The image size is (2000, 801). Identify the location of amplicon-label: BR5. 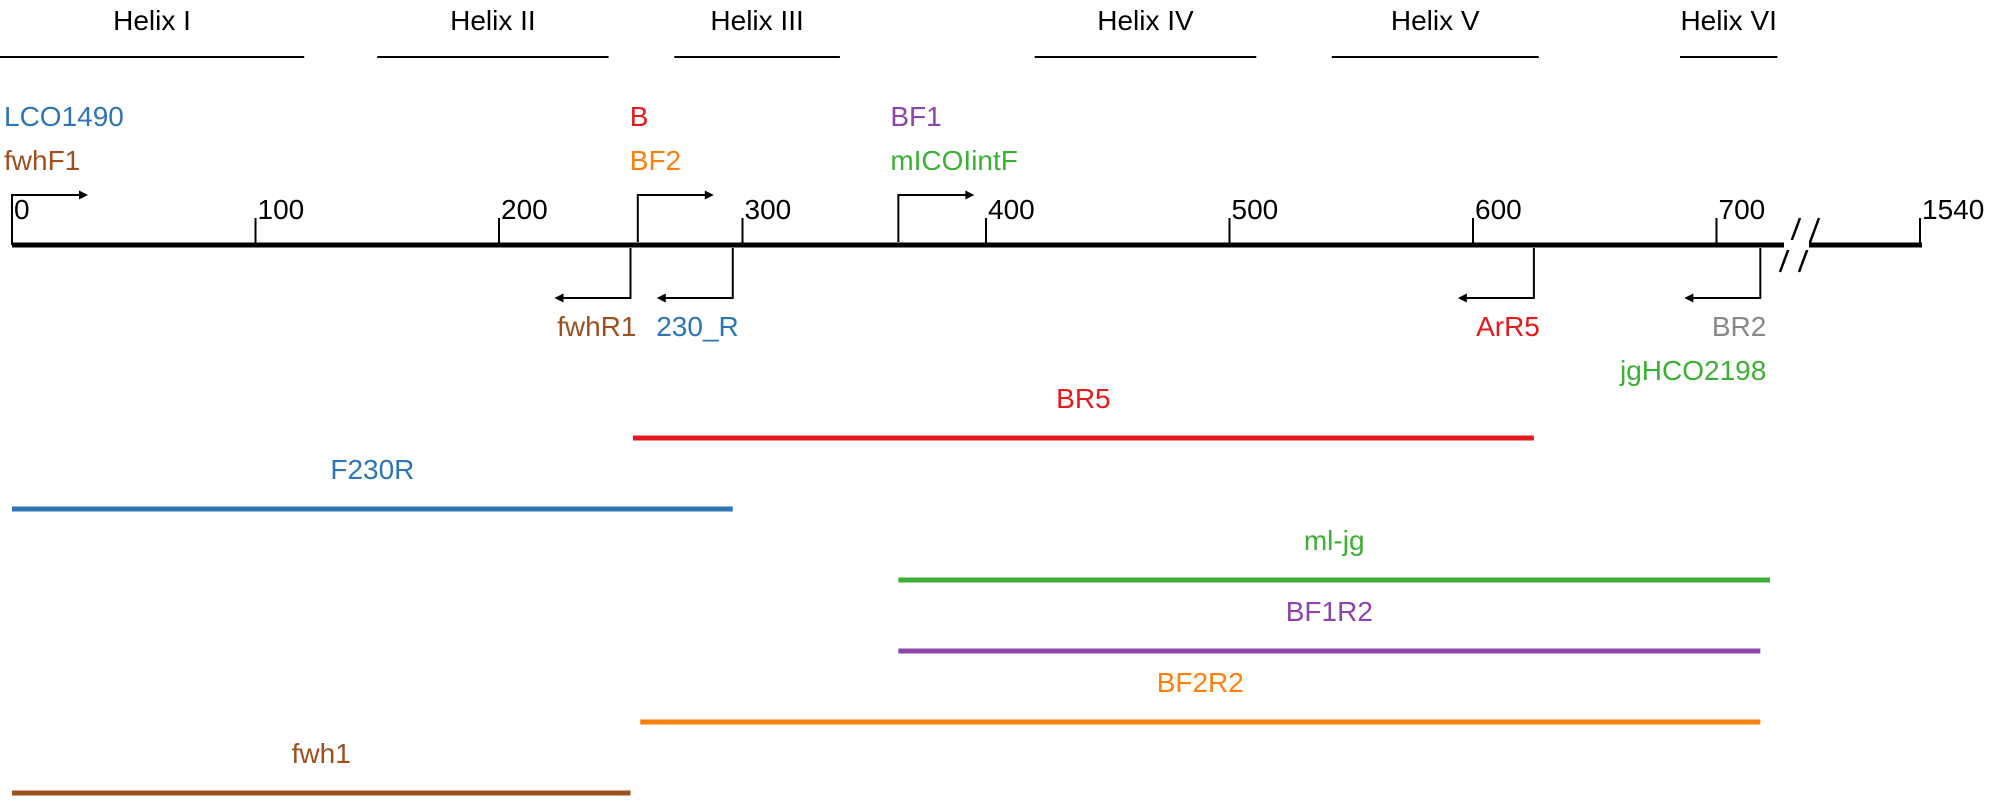
(1083, 398).